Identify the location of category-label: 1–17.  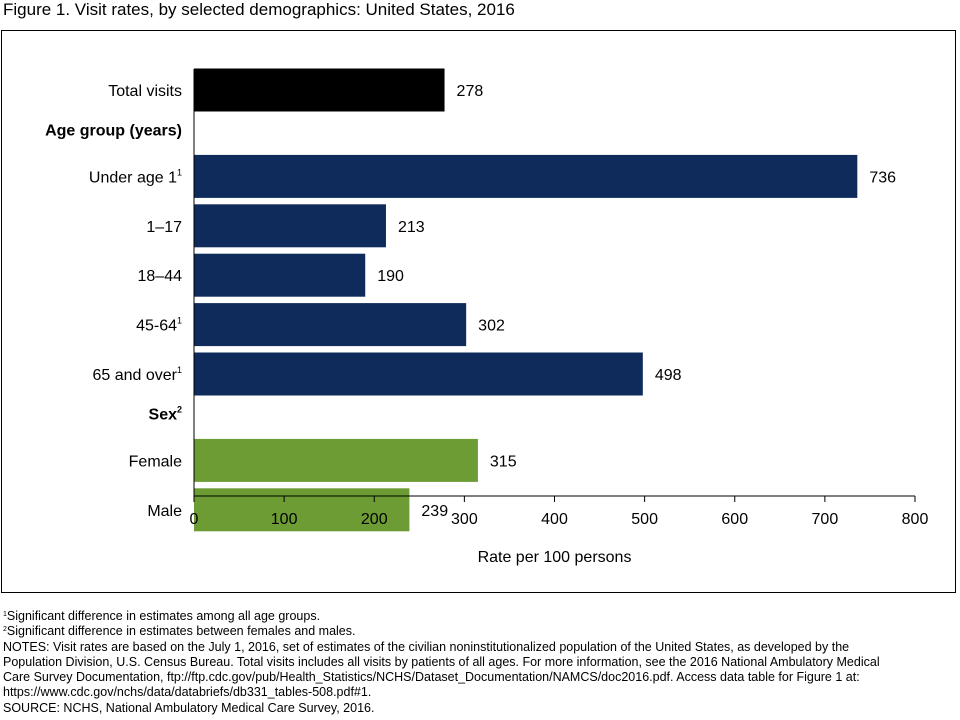
(164, 227).